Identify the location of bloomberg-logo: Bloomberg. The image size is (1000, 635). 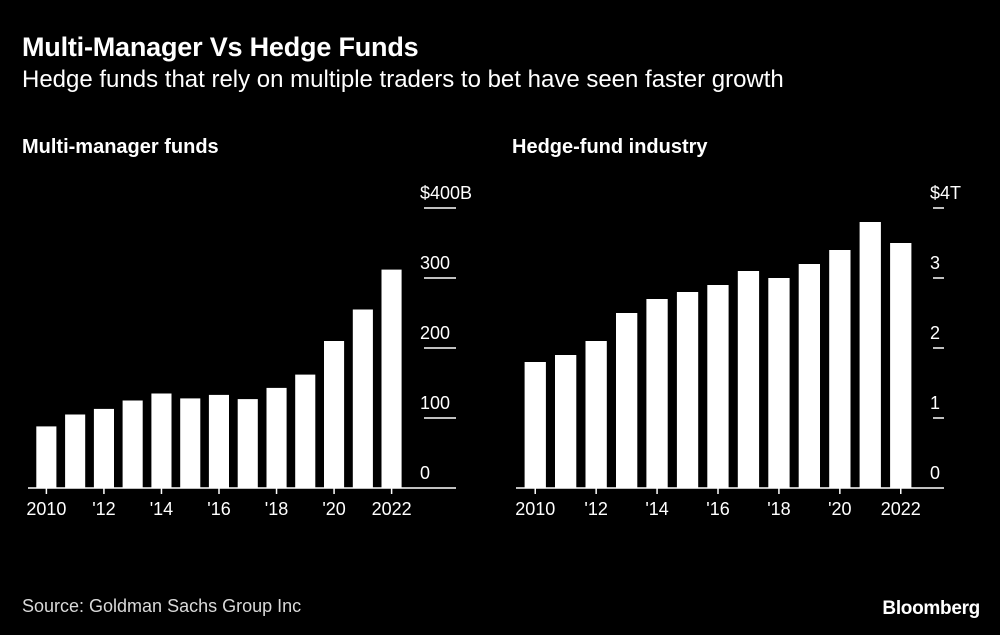
(931, 608).